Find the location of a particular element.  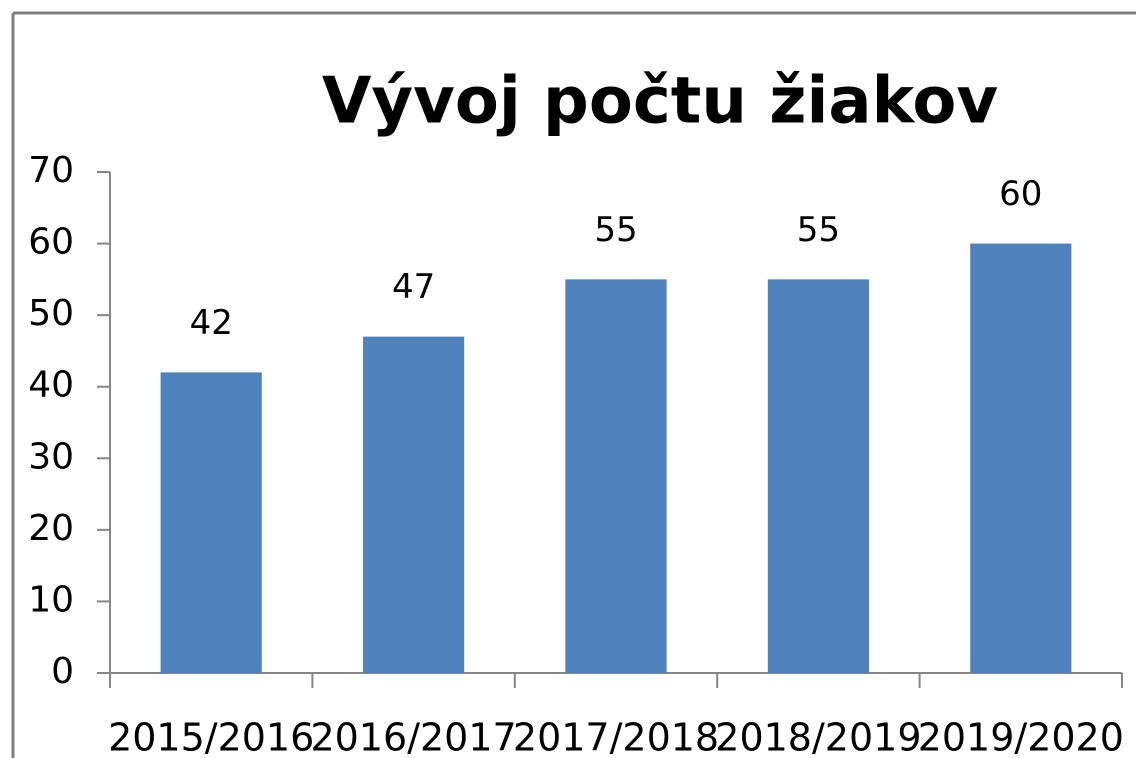

y-tick-label: 20 is located at coordinates (51, 528).